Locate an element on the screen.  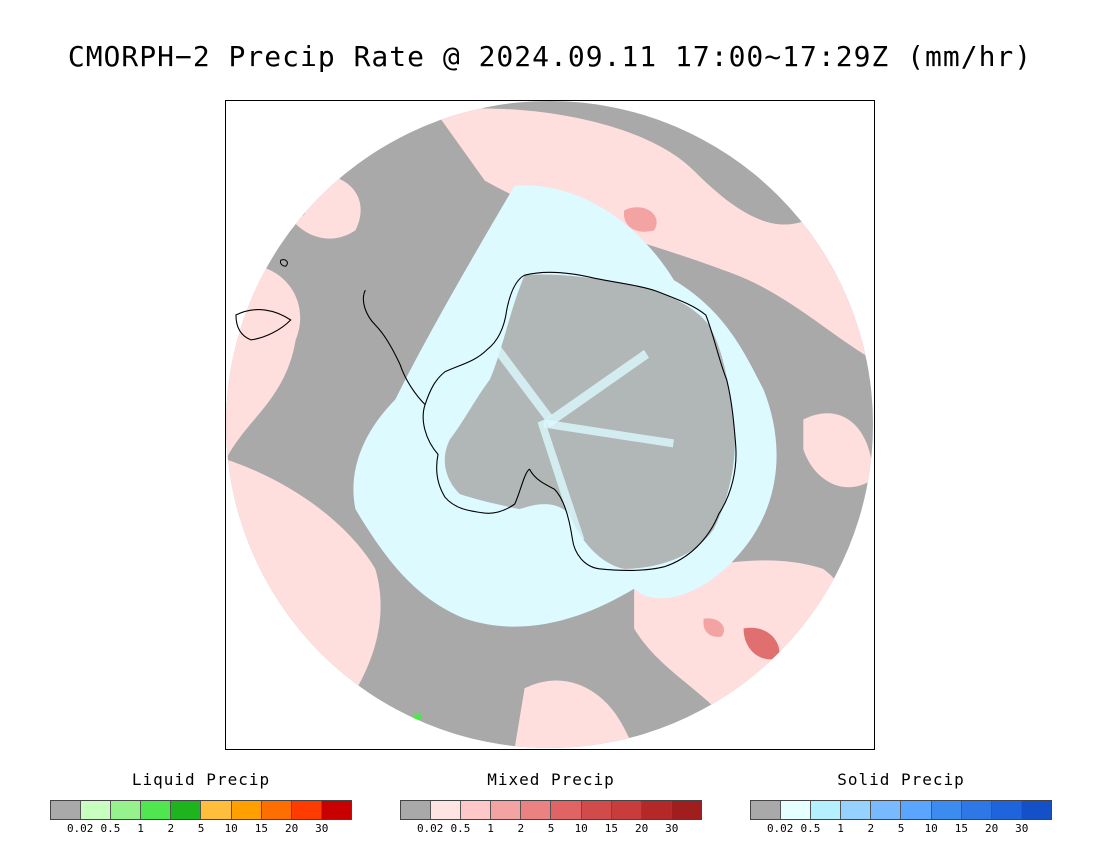
south-america-coastline is located at coordinates (263, 325).